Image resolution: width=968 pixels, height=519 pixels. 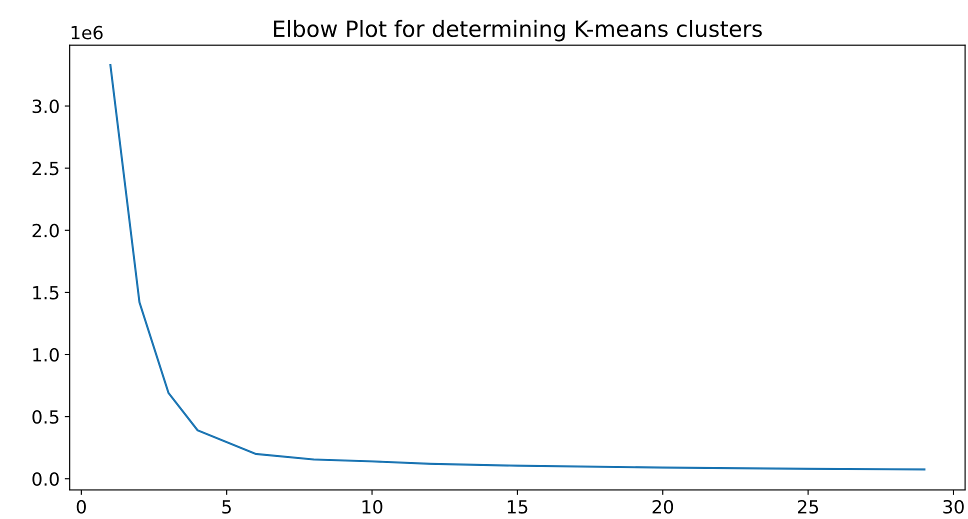 What do you see at coordinates (663, 507) in the screenshot?
I see `x-tick-label: 20` at bounding box center [663, 507].